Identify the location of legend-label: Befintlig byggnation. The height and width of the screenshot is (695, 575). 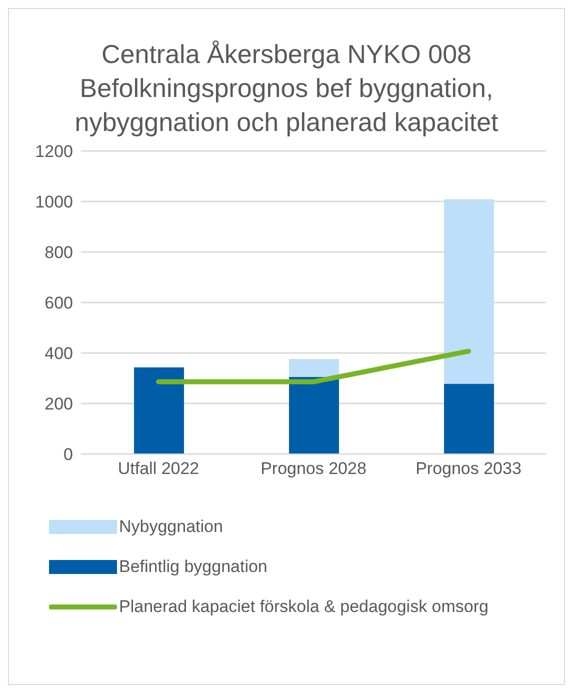
(193, 567).